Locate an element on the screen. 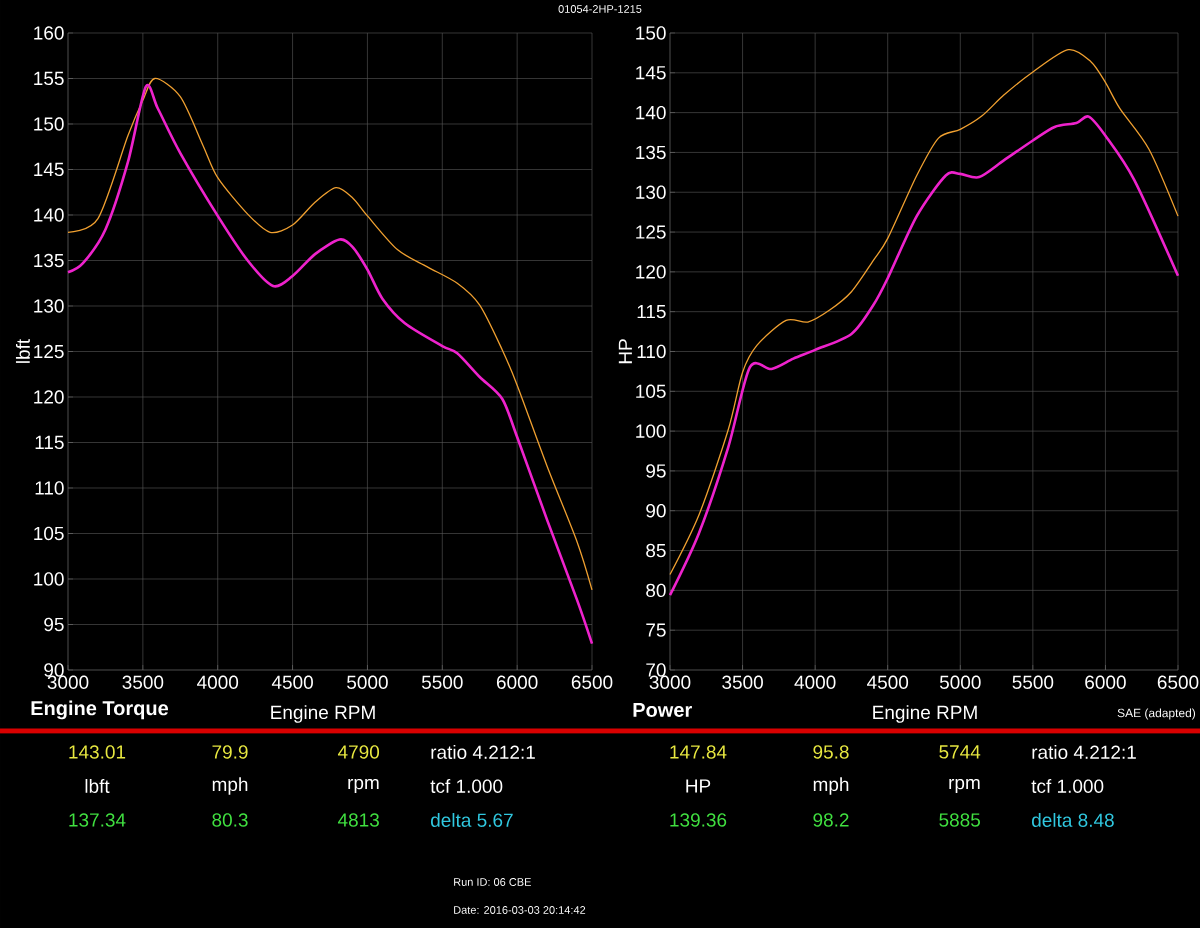 This screenshot has width=1200, height=928. text: 79.9 is located at coordinates (230, 752).